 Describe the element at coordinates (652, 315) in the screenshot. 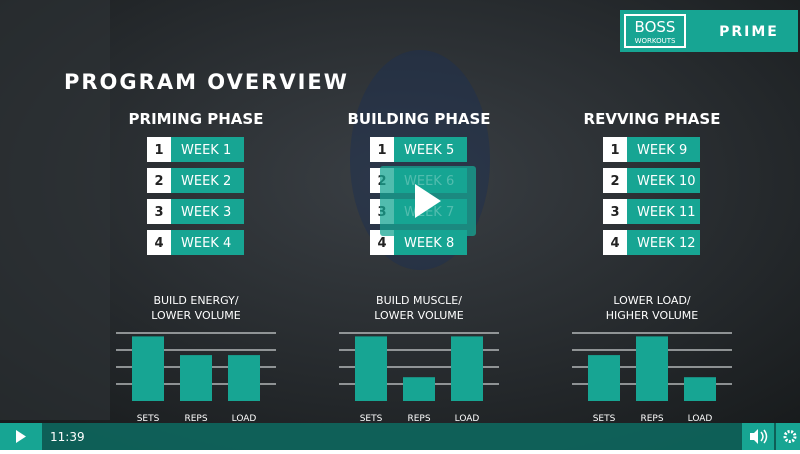

I see `chart-caption: HIGHER VOLUME` at that location.